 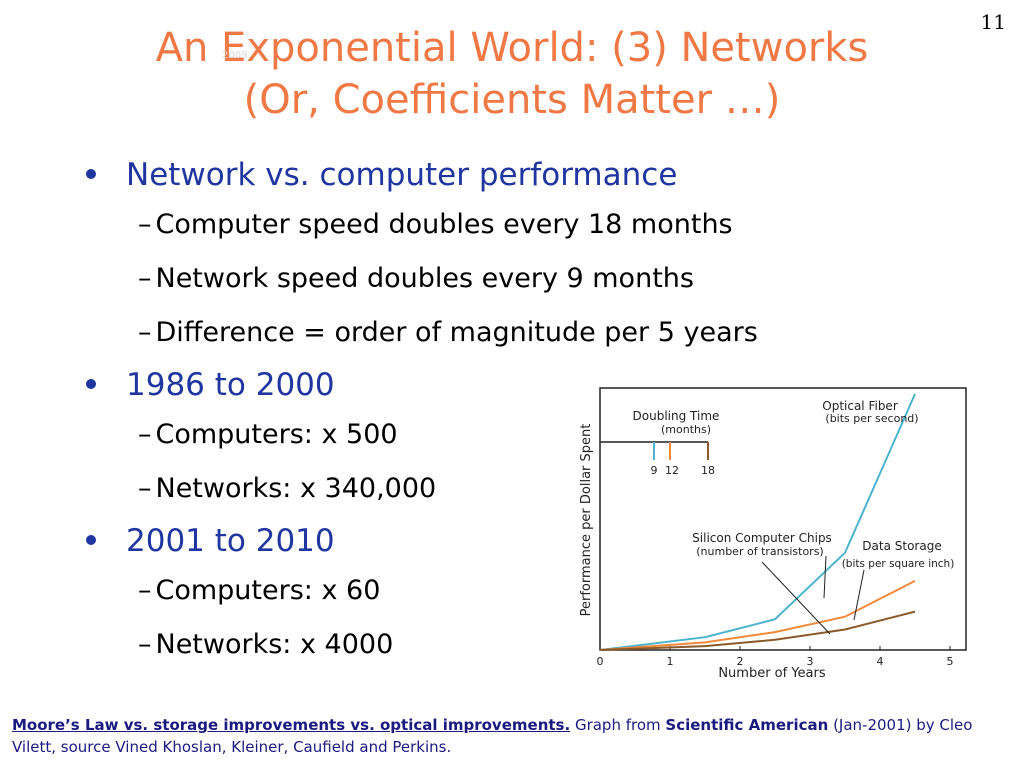 I want to click on sub-bullet-item: – Networks: x 4000, so click(x=526, y=645).